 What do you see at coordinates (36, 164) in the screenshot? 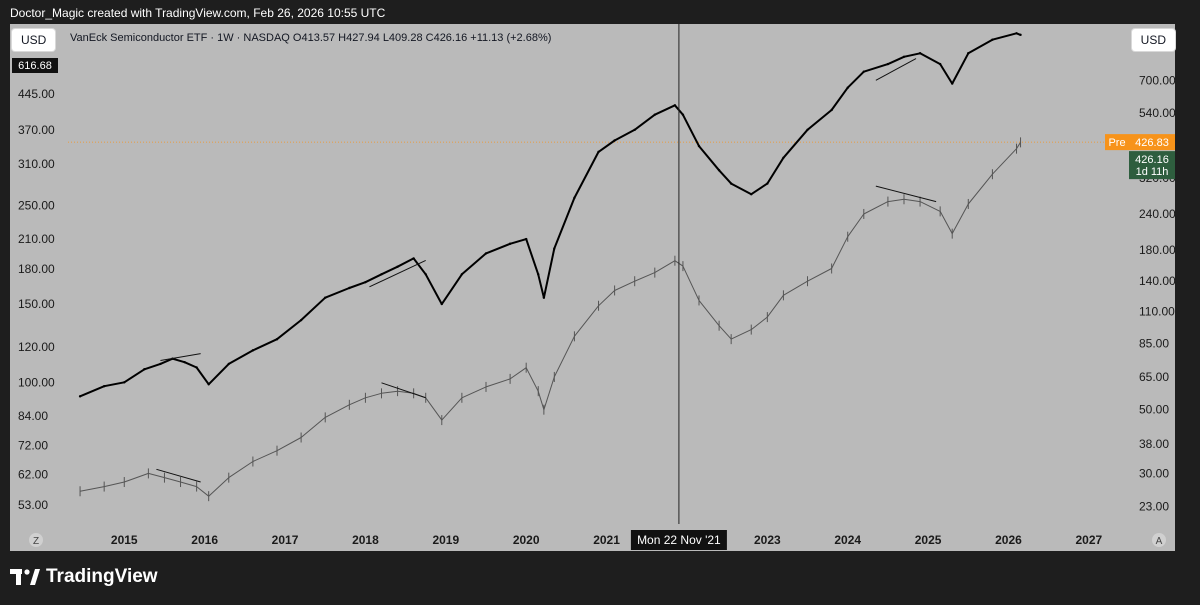
I see `left-axis-tick-label: 310.00` at bounding box center [36, 164].